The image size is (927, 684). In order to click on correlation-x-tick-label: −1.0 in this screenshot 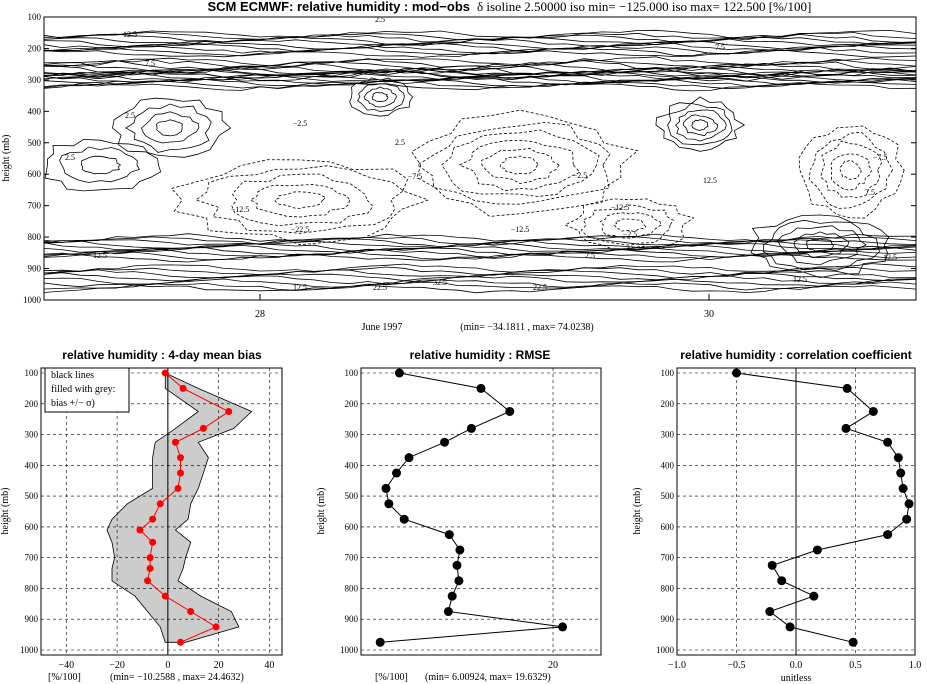, I will do `click(677, 665)`.